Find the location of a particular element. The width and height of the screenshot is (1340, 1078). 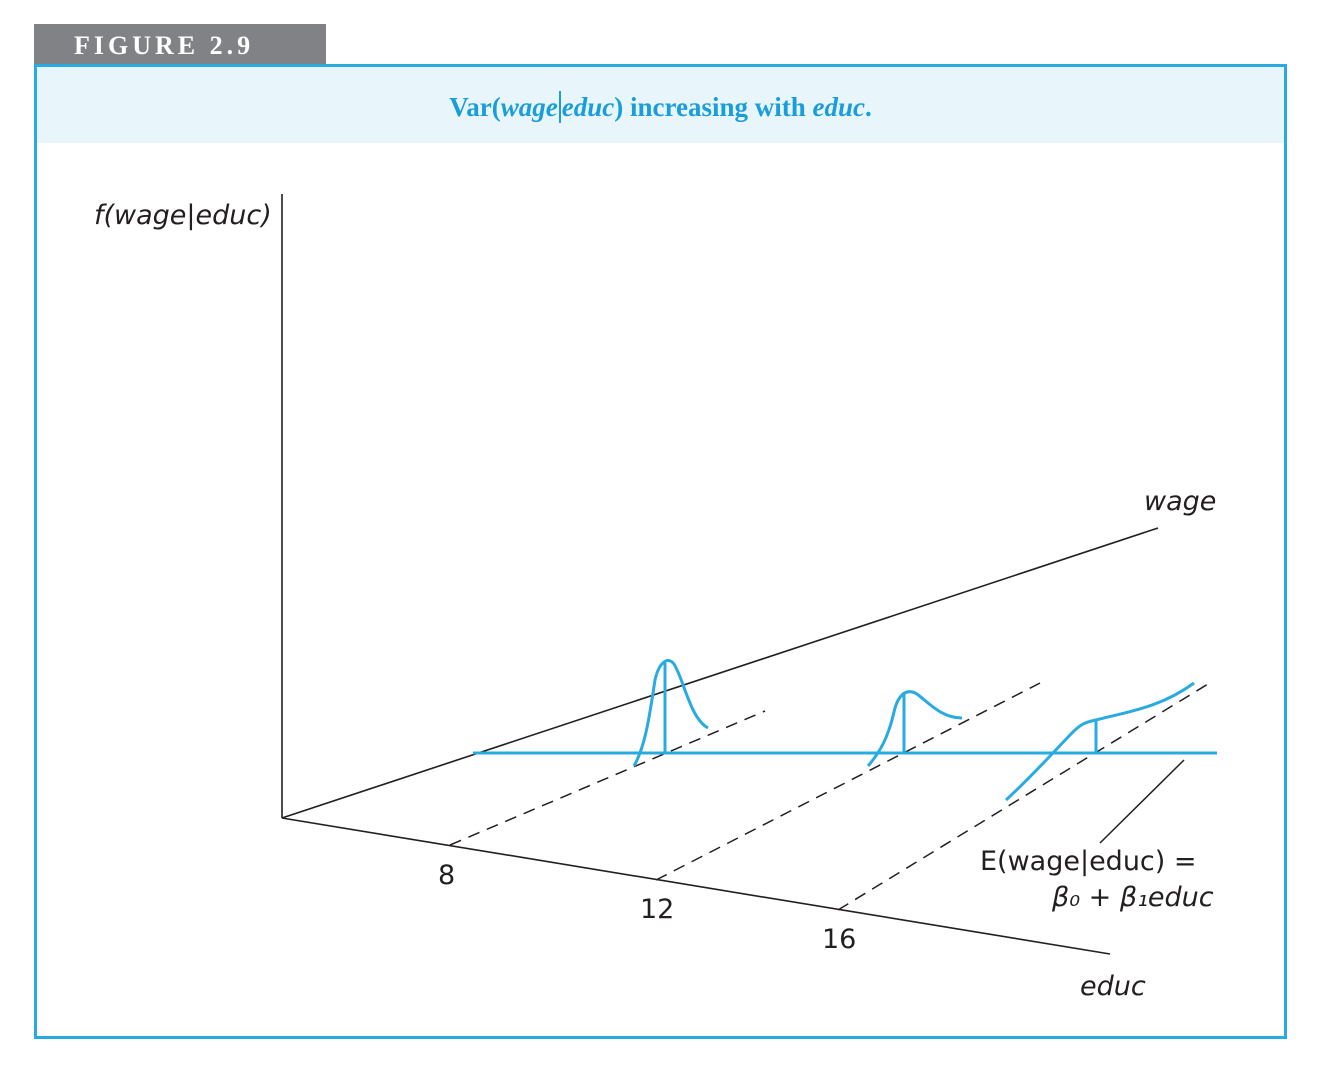

callout-leader is located at coordinates (1142, 801).